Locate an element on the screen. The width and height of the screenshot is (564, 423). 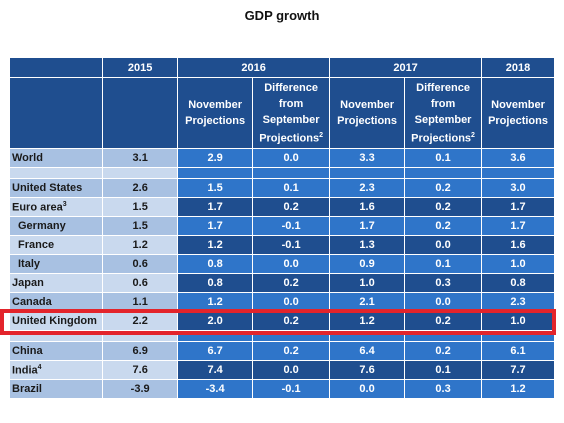
nov-2017-cell: 1.7 is located at coordinates (367, 226).